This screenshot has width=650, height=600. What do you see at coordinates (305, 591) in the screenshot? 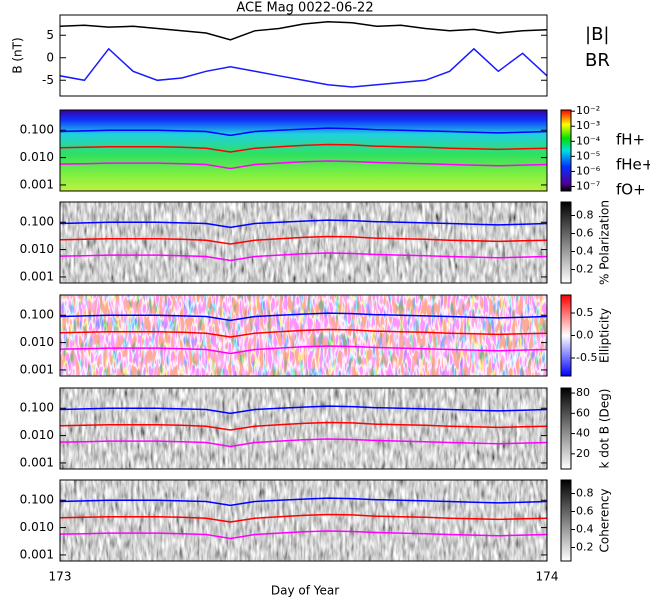
I see `x-axis-label: Day of Year` at bounding box center [305, 591].